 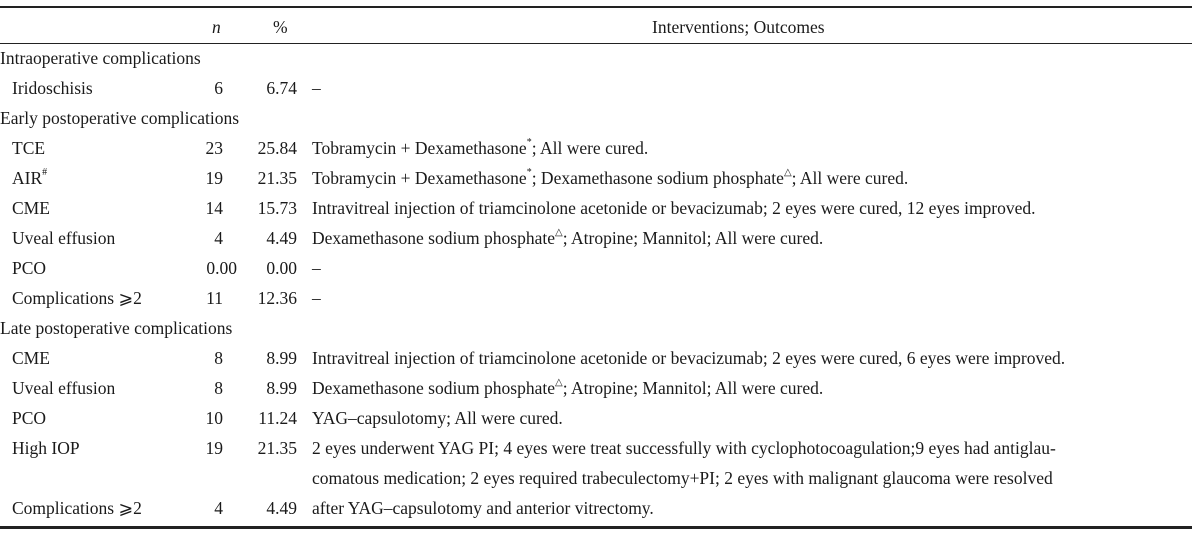 What do you see at coordinates (277, 208) in the screenshot?
I see `percent-cell: 15.73` at bounding box center [277, 208].